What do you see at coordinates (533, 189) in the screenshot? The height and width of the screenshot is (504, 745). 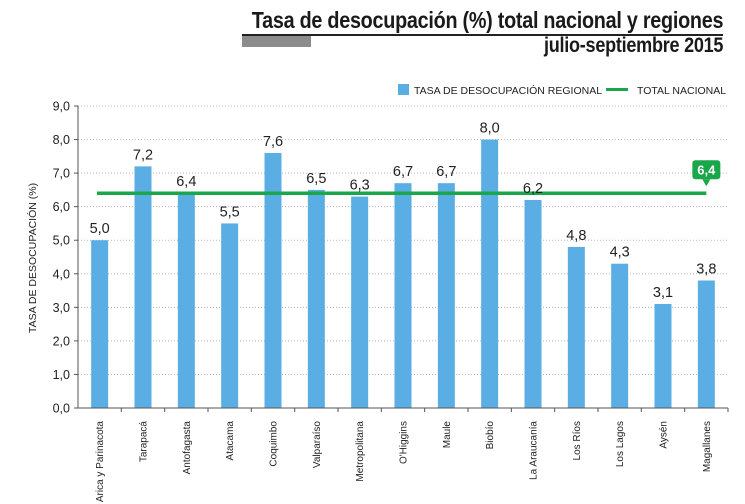 I see `value-label: 6,2` at bounding box center [533, 189].